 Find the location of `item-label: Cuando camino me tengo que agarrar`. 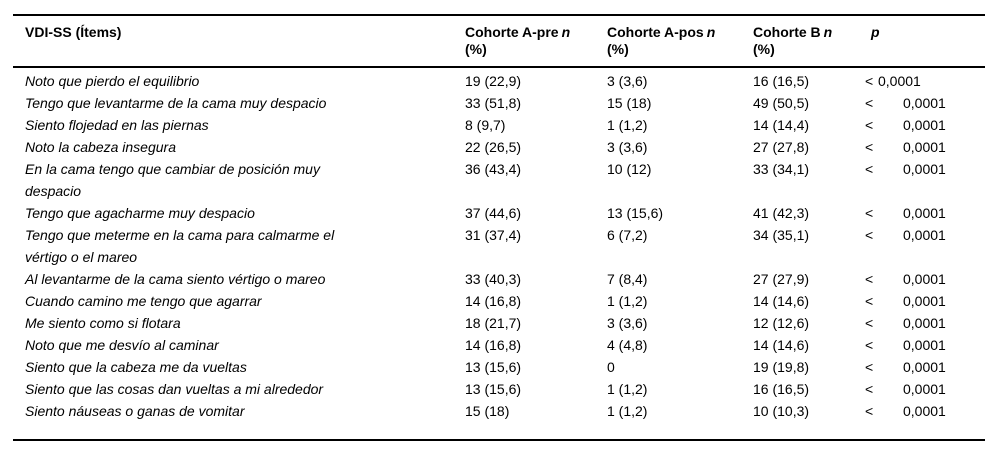

item-label: Cuando camino me tengo que agarrar is located at coordinates (143, 301).